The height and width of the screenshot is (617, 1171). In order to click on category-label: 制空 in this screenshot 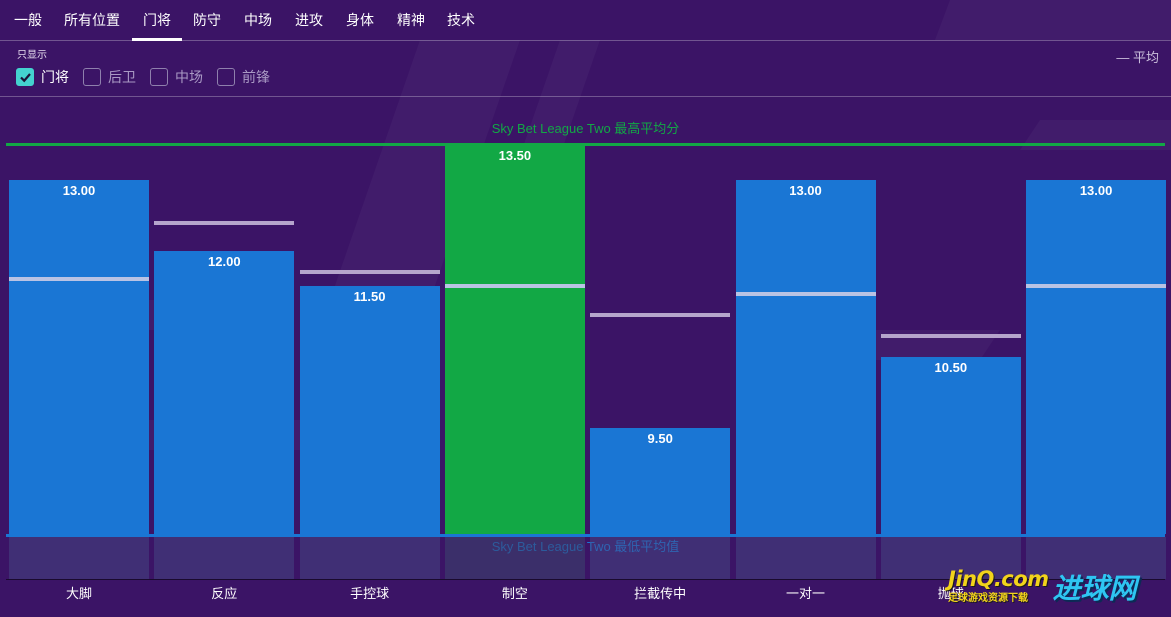, I will do `click(514, 593)`.